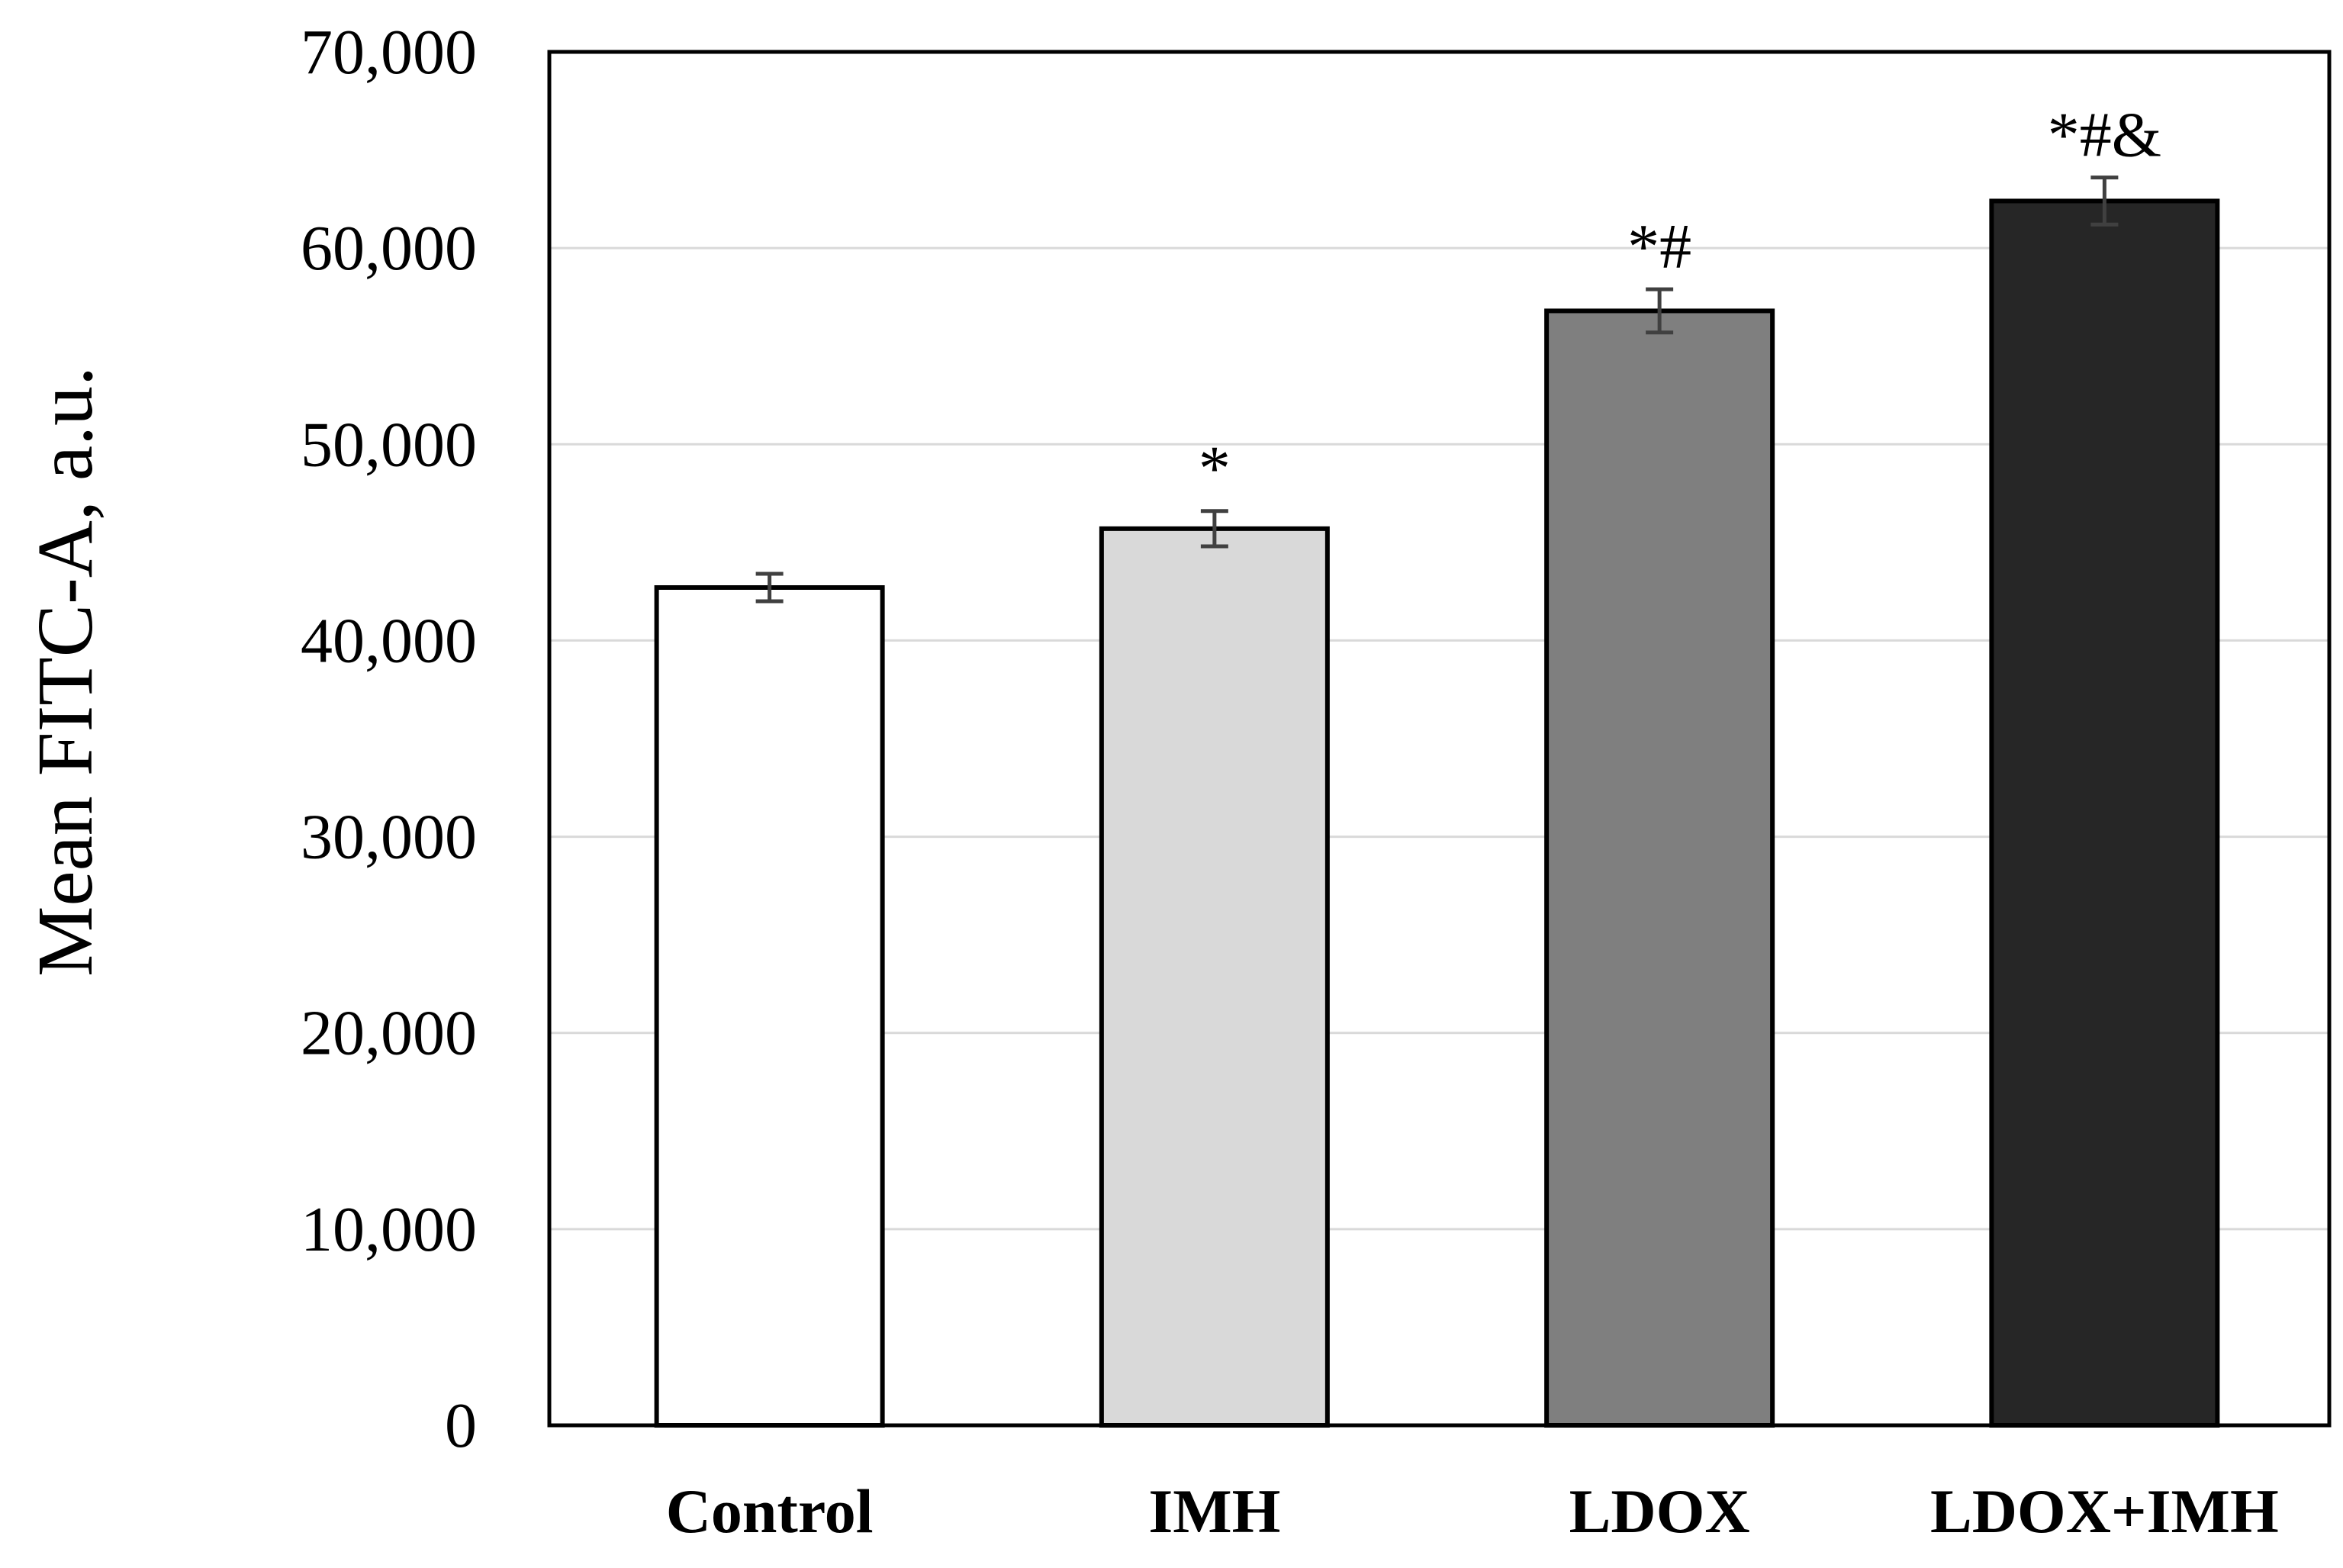 The height and width of the screenshot is (1568, 2343). Describe the element at coordinates (1214, 1511) in the screenshot. I see `x-tick-label: IMH` at that location.